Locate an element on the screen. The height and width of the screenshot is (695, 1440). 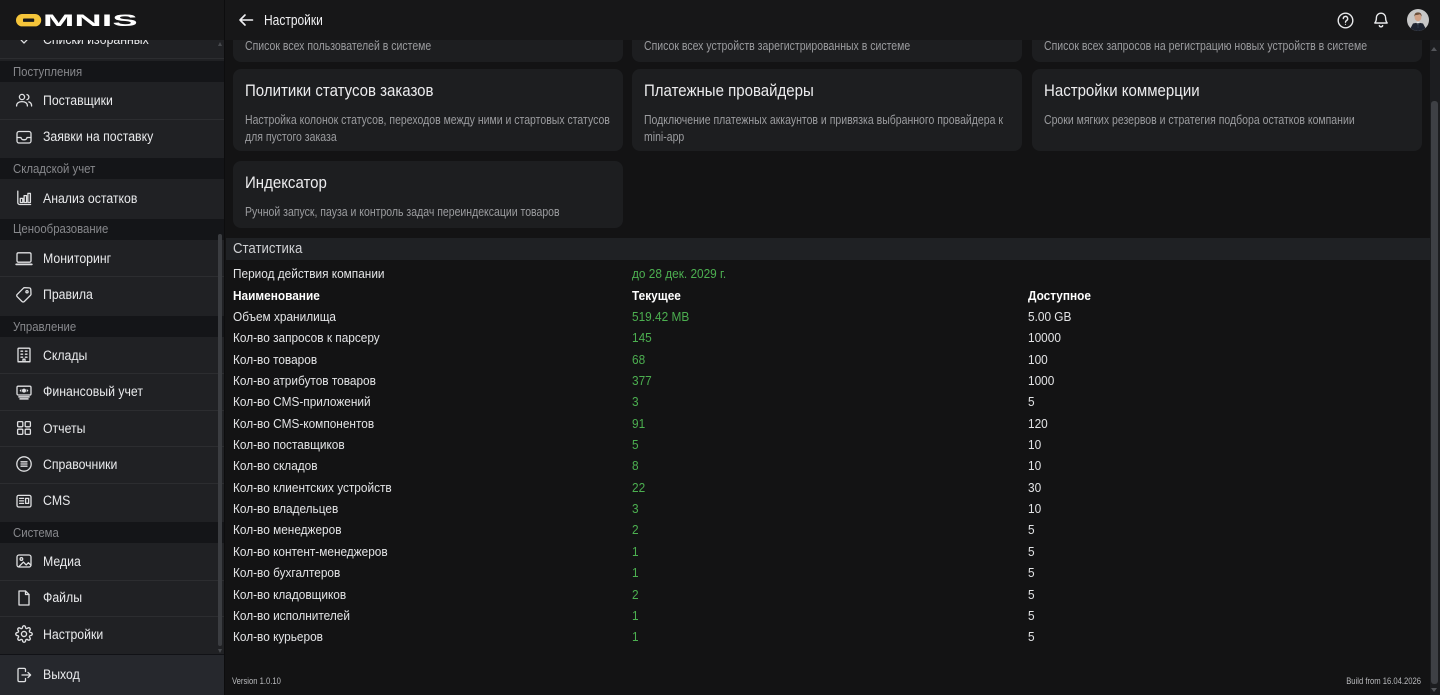
svg-text: MNIS is located at coordinates (89, 20).